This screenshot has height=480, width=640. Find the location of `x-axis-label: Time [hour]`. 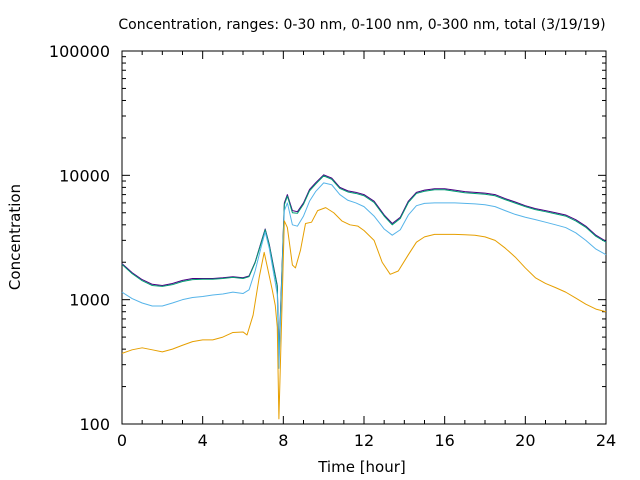

x-axis-label: Time [hour] is located at coordinates (361, 467).